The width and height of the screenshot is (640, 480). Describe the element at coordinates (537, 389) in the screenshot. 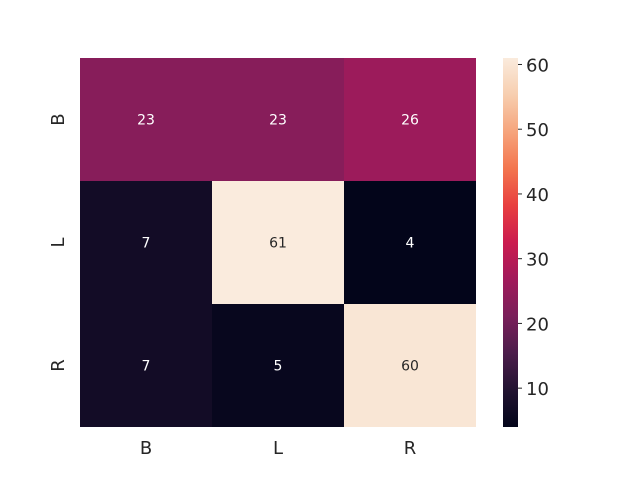

I see `colorbar-tick-label-10: 10` at that location.